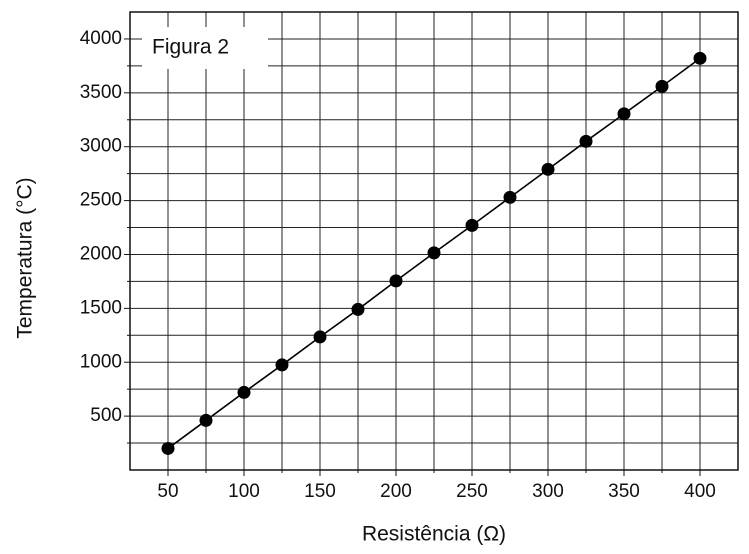  Describe the element at coordinates (101, 200) in the screenshot. I see `y-tick-label: 2500` at that location.